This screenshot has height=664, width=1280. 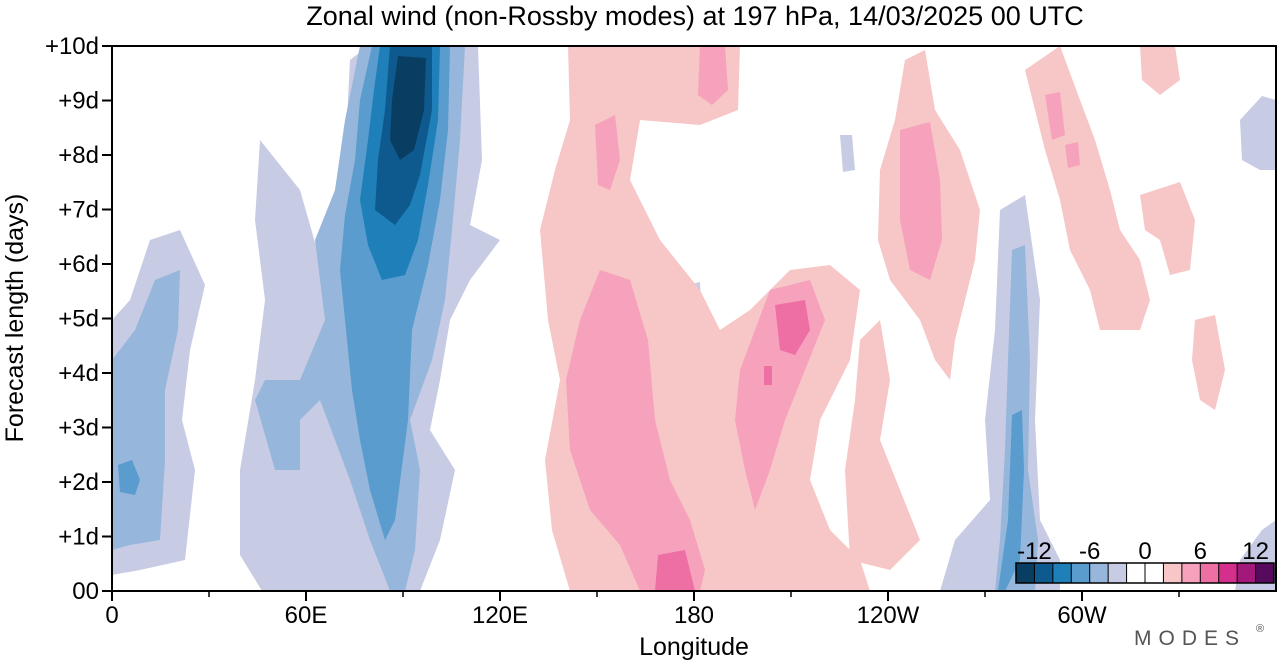 What do you see at coordinates (78, 101) in the screenshot?
I see `y-tick-label: +9d` at bounding box center [78, 101].